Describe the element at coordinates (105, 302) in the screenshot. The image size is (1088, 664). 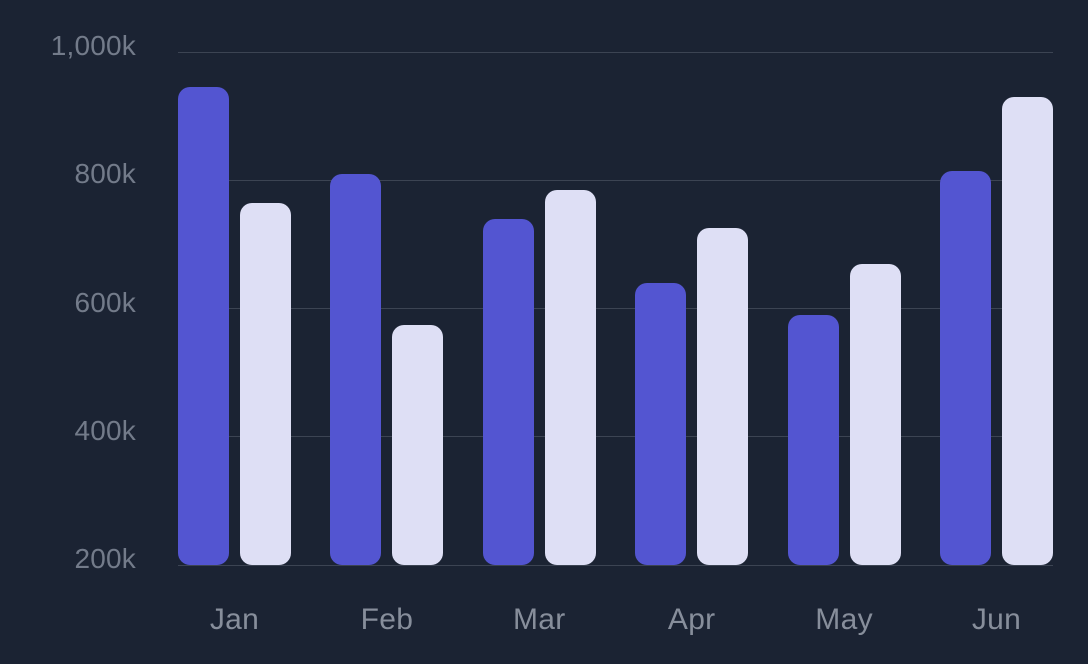
I see `y-axis-tick-label: 600k` at that location.